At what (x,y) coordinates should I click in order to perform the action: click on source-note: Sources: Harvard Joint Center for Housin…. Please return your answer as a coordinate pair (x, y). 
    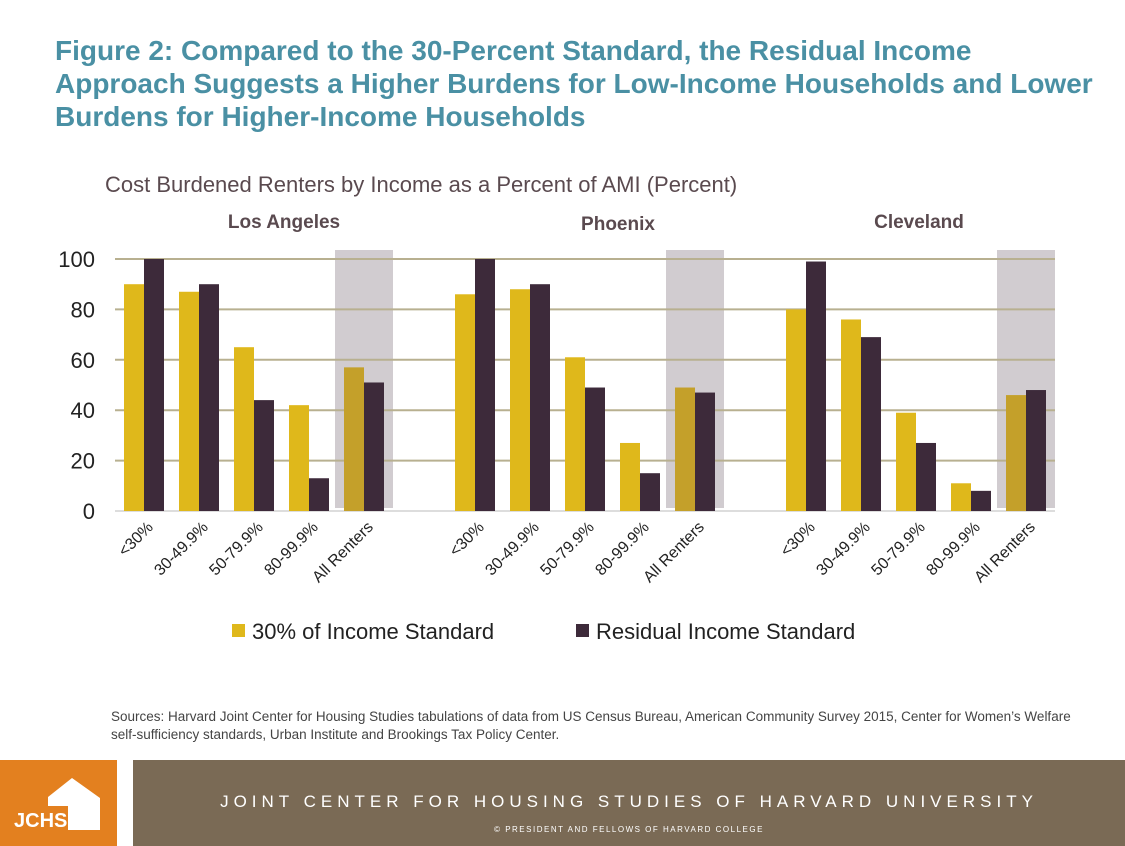
    Looking at the image, I should click on (591, 725).